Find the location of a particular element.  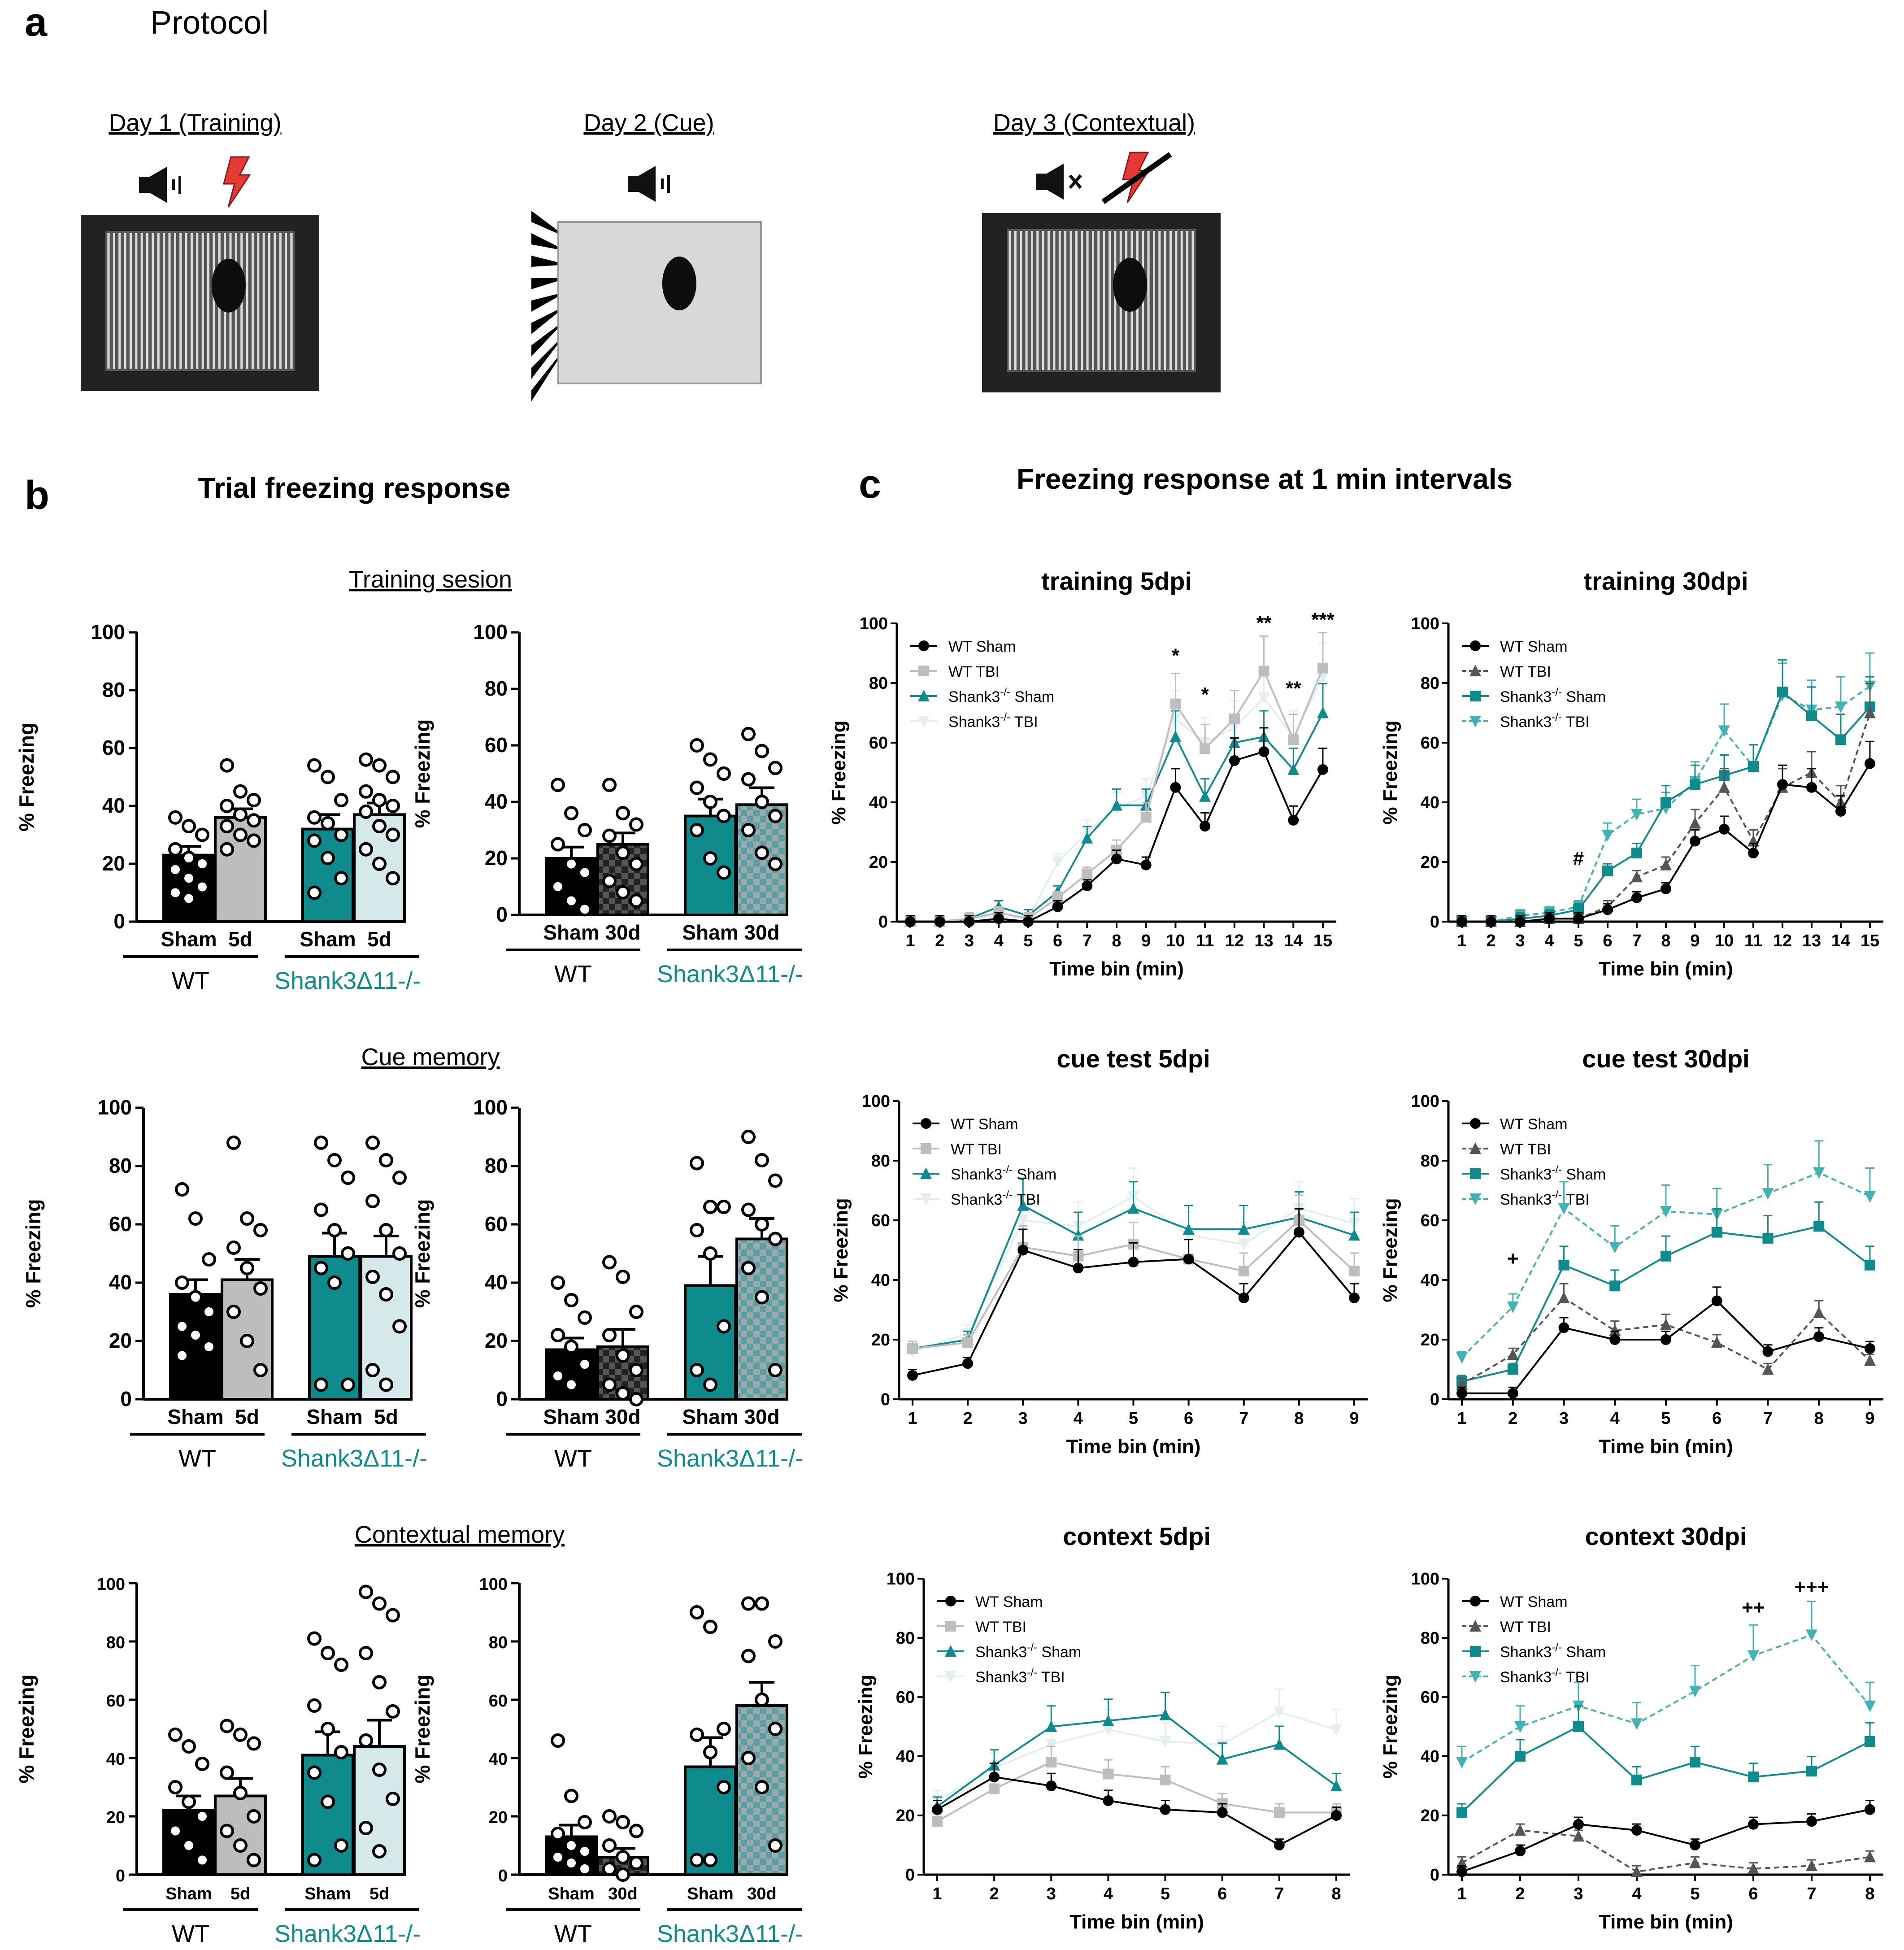

y-tick-label: 80 is located at coordinates (497, 688).